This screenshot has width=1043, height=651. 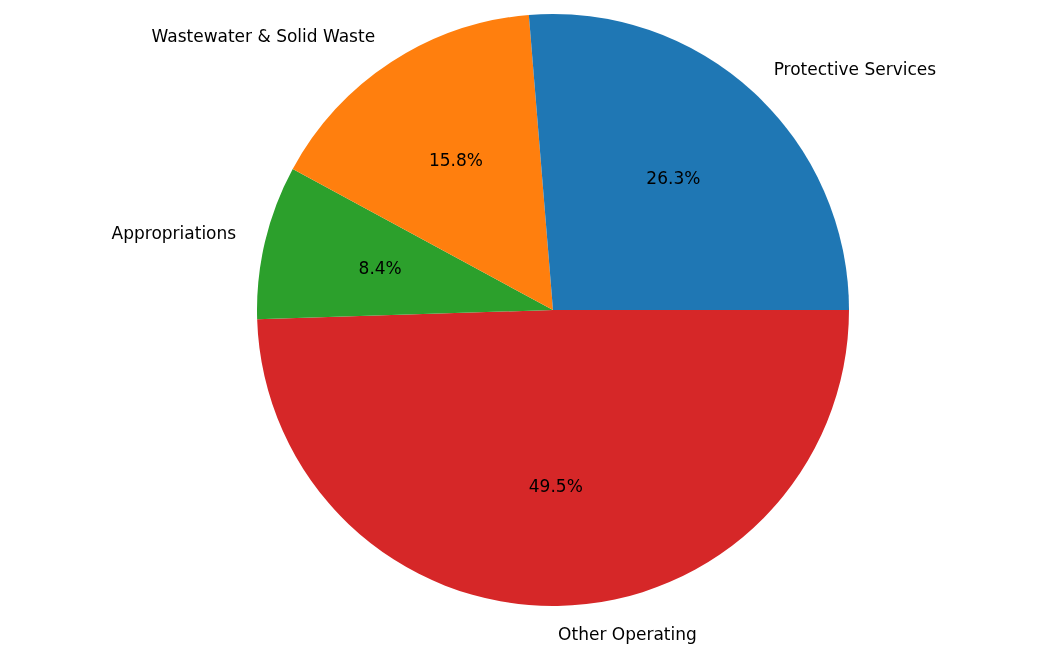 What do you see at coordinates (555, 486) in the screenshot?
I see `data-label: 49.5%` at bounding box center [555, 486].